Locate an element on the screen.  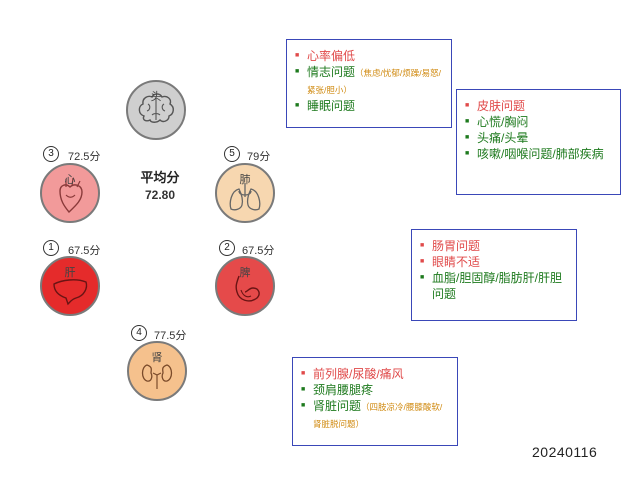
issue-text: 眼睛不适 is located at coordinates (456, 262).